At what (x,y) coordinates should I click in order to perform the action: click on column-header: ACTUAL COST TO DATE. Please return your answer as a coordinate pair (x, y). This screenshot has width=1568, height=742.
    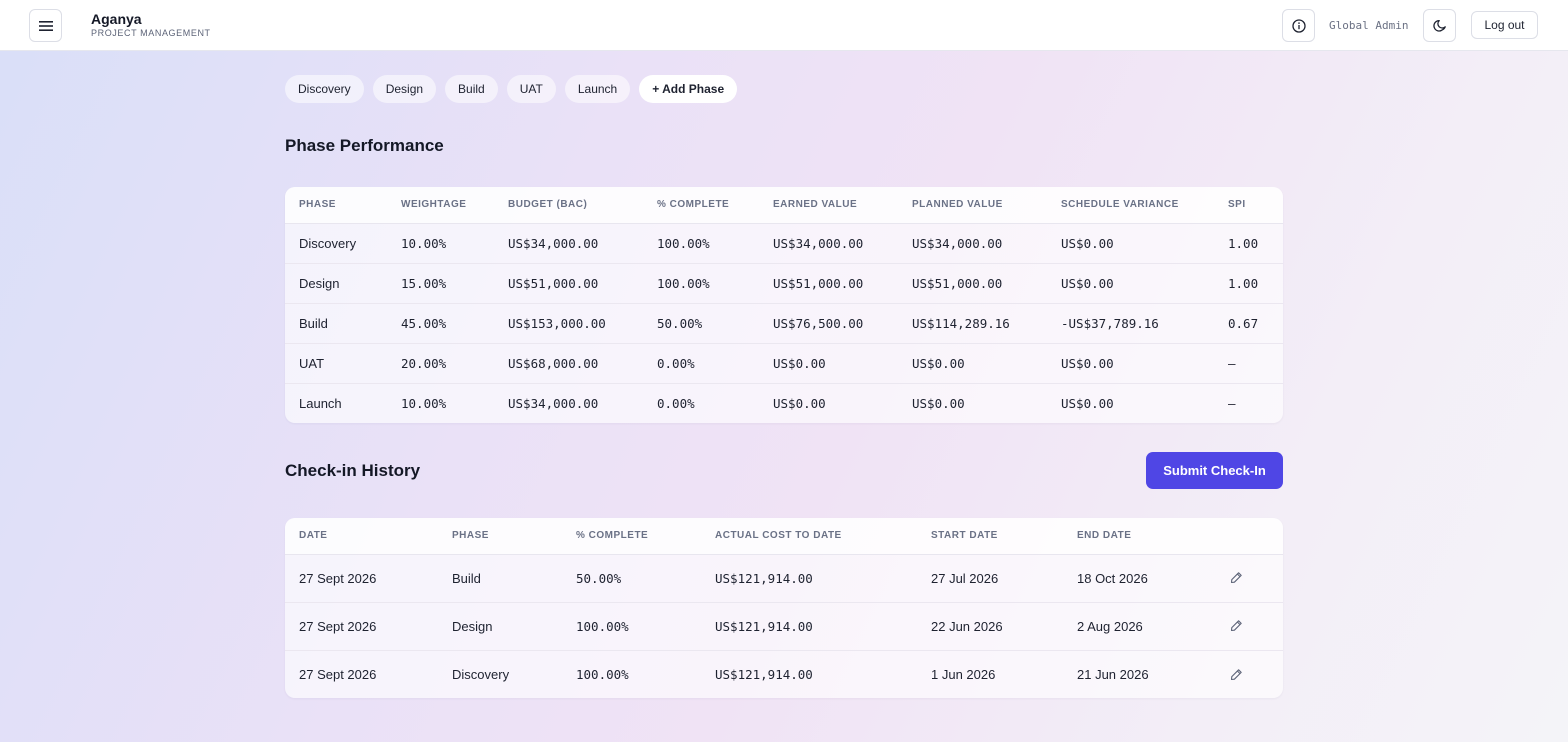
    Looking at the image, I should click on (809, 536).